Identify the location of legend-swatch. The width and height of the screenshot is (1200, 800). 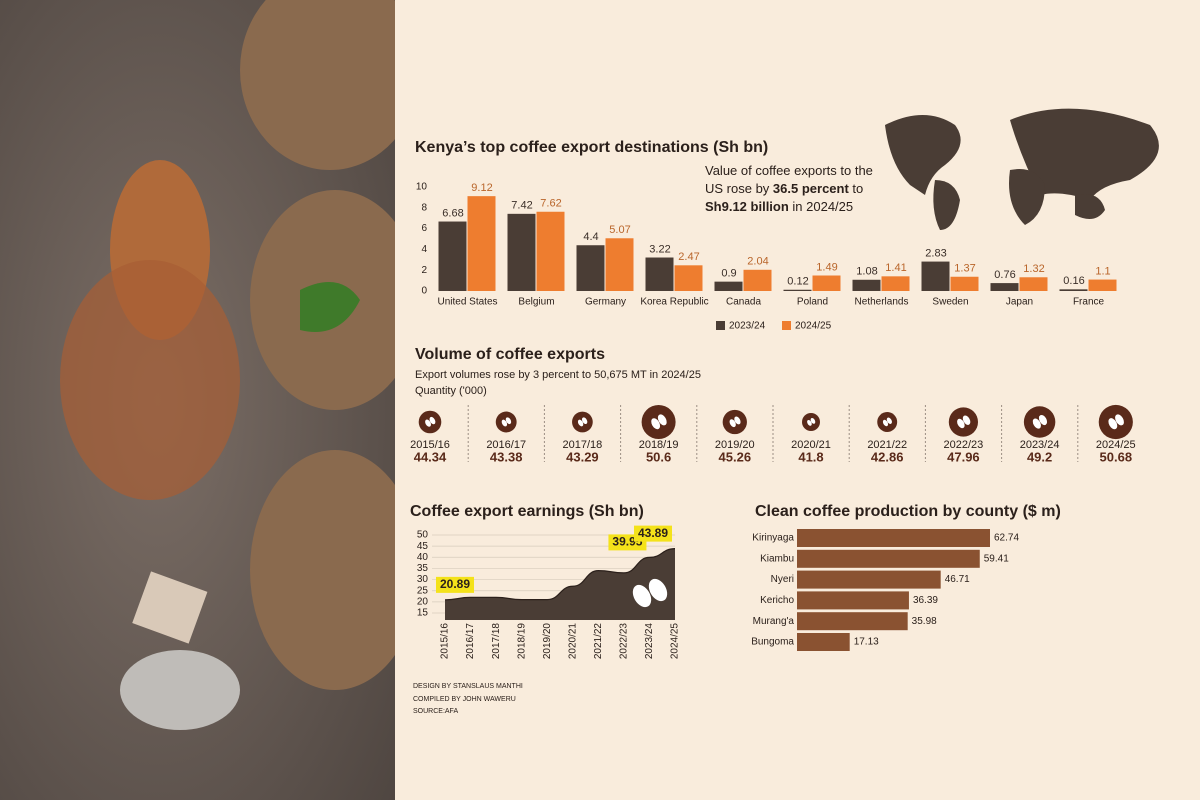
(720, 325).